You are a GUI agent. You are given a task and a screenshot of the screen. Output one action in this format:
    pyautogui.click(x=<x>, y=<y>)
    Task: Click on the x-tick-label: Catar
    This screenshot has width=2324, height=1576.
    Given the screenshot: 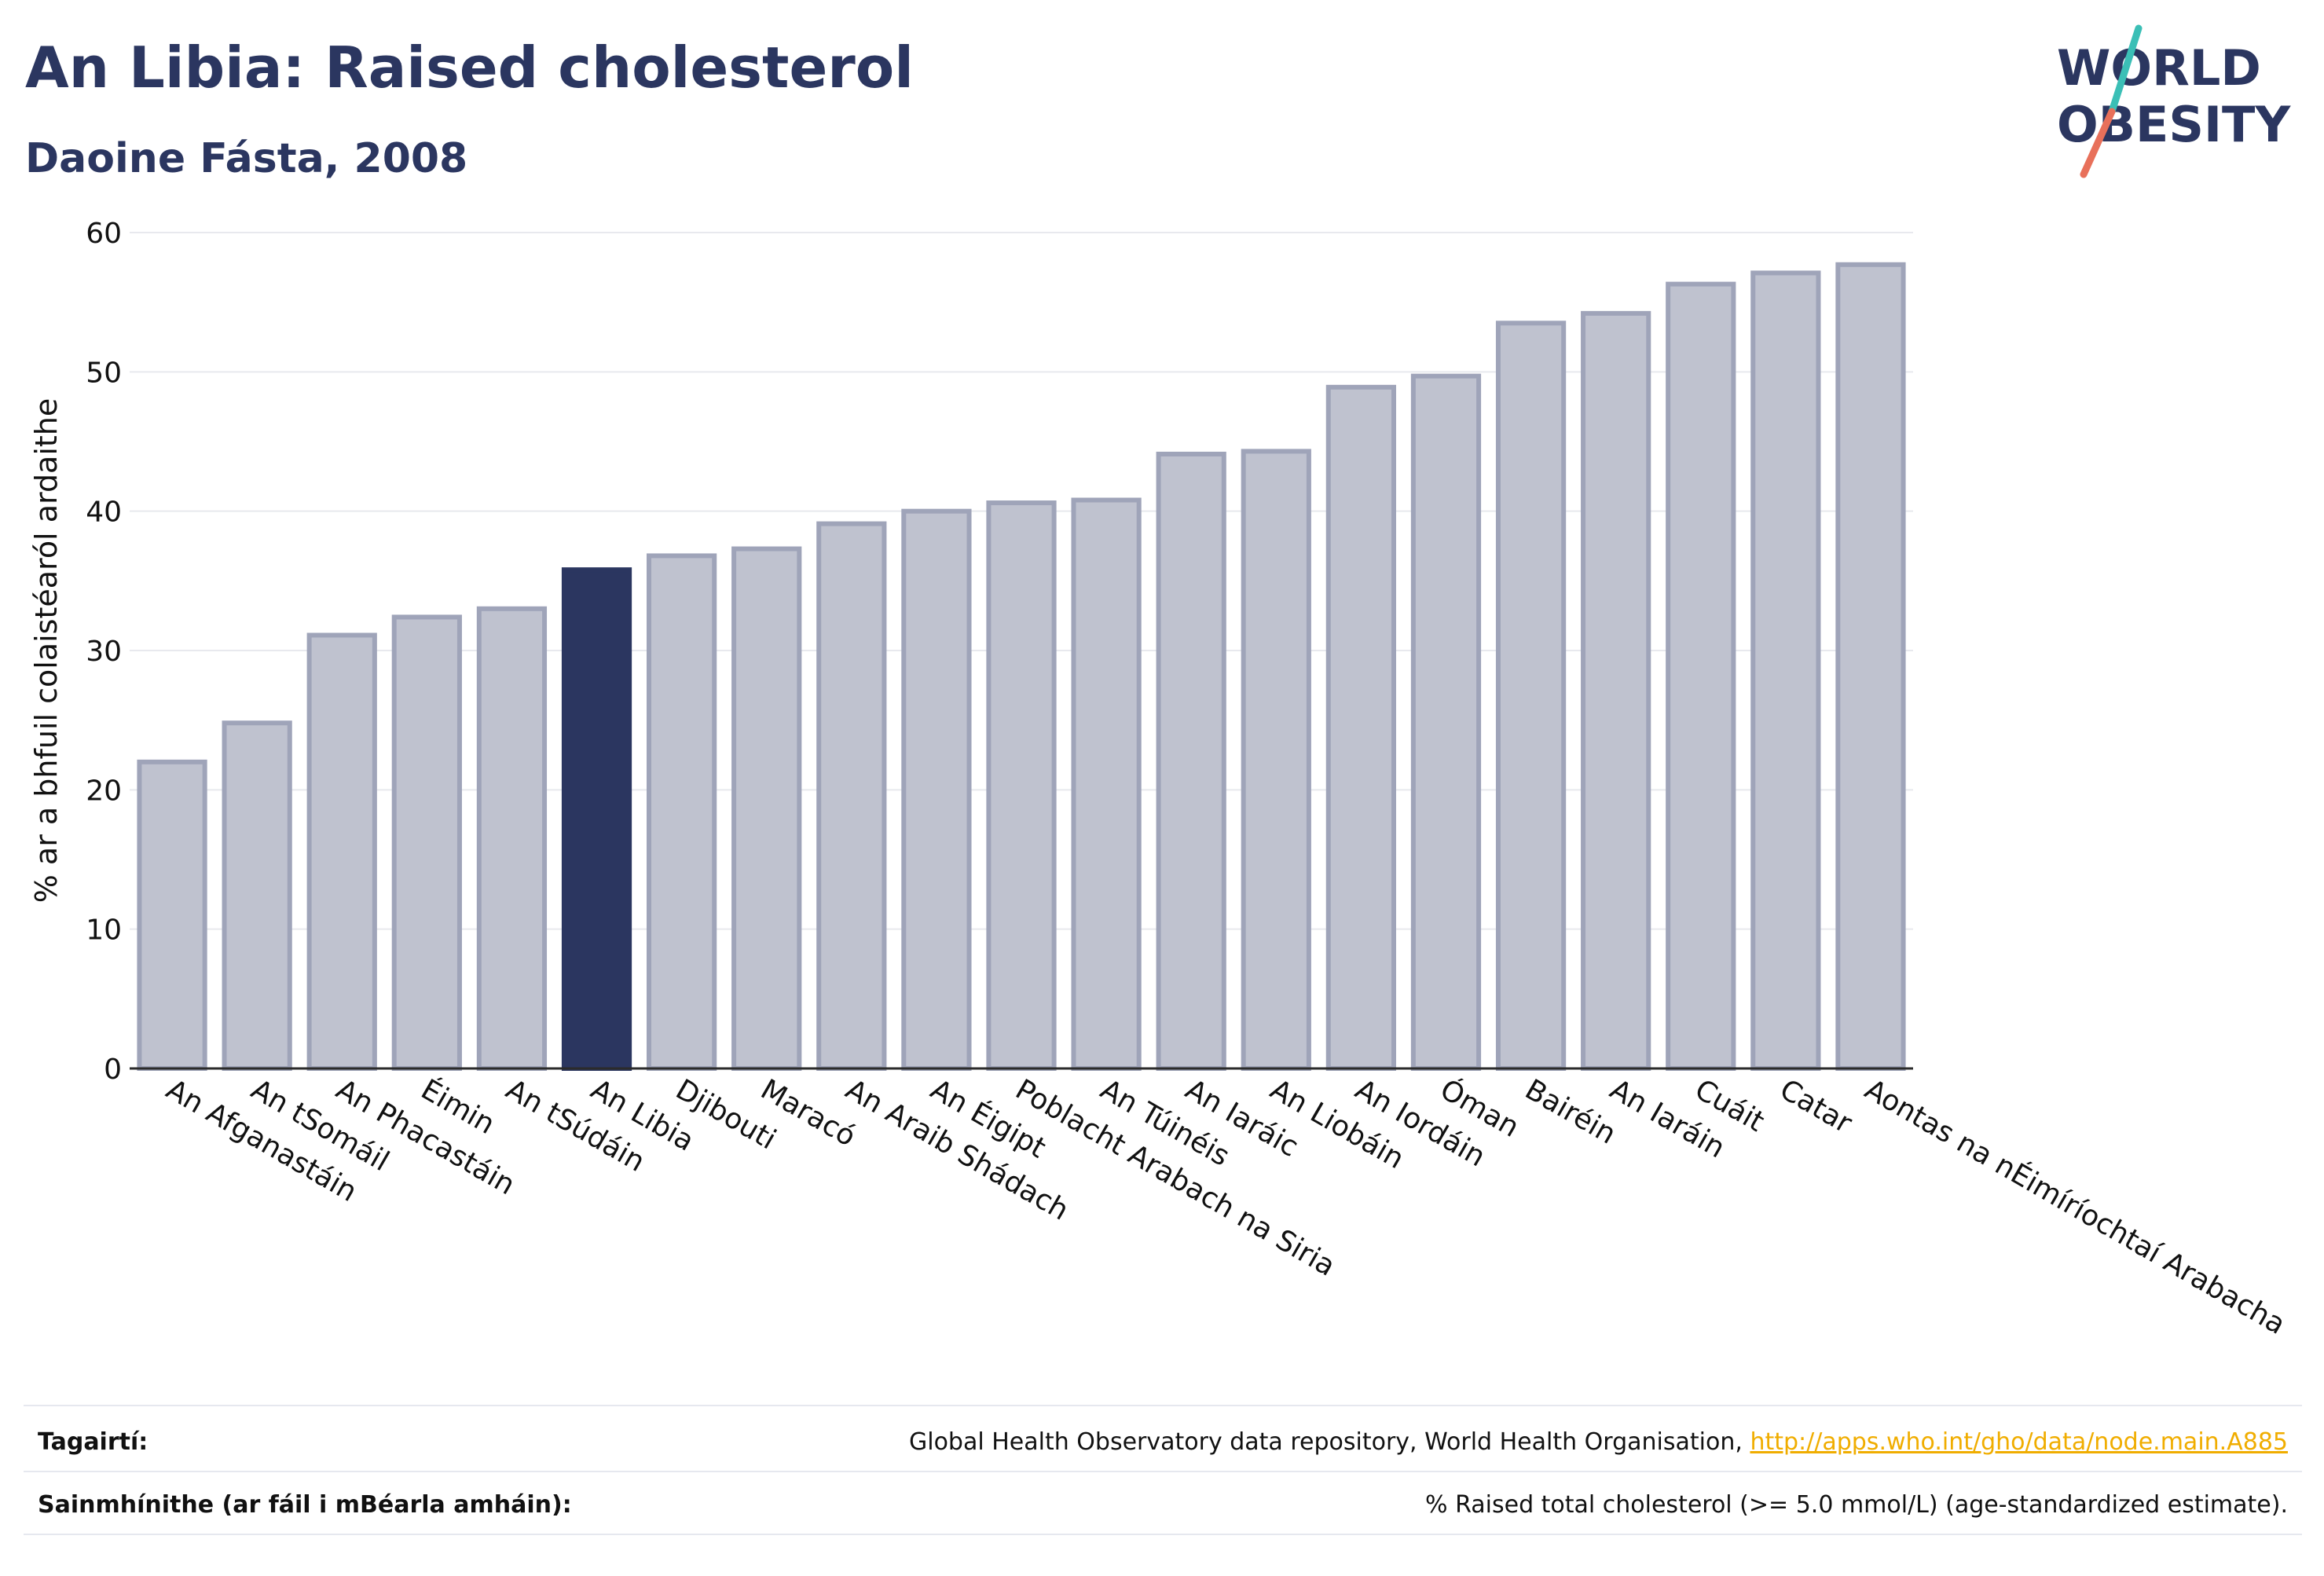 What is the action you would take?
    pyautogui.click(x=1815, y=1106)
    